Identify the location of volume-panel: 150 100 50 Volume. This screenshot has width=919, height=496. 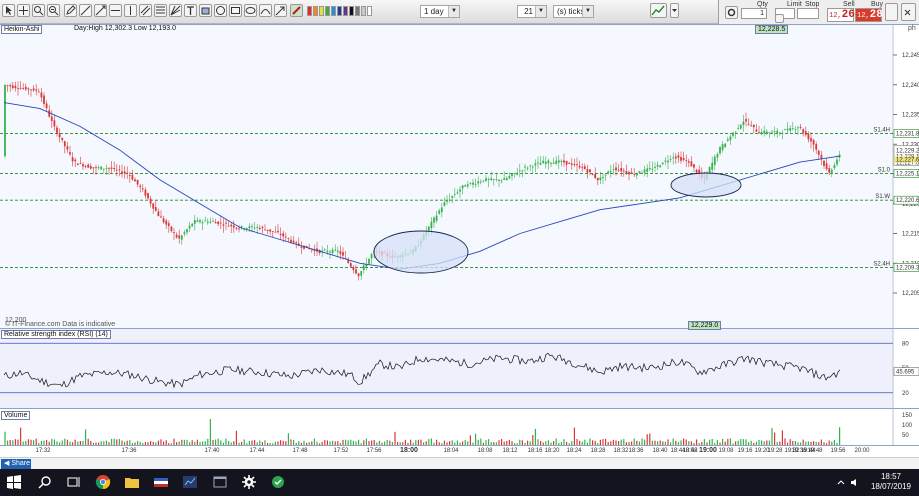
(459, 427).